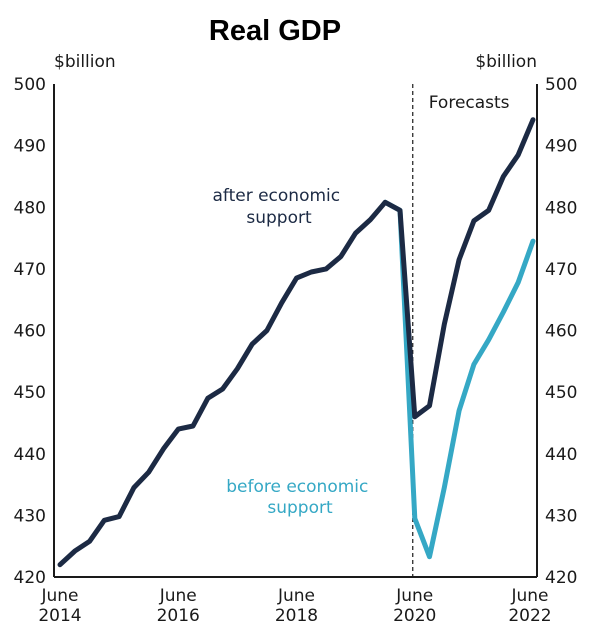 This screenshot has height=626, width=590. I want to click on right-axis-unit: $billion, so click(506, 62).